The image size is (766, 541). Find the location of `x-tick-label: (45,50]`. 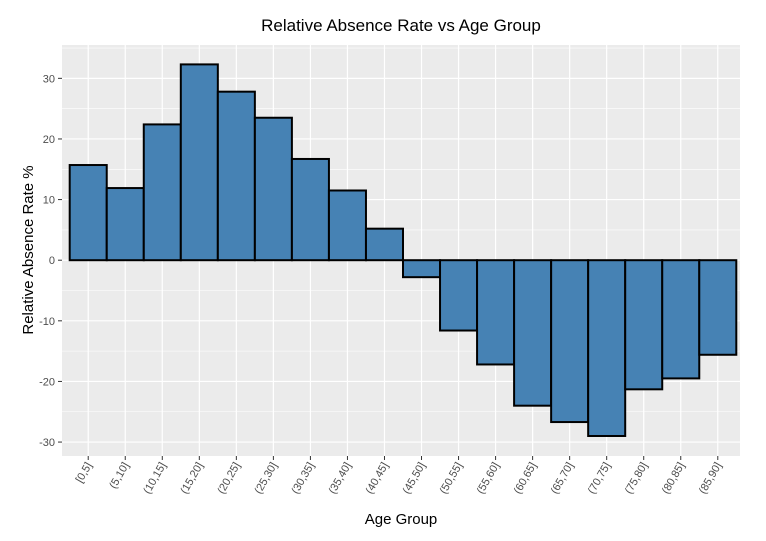

x-tick-label: (45,50] is located at coordinates (415, 479).